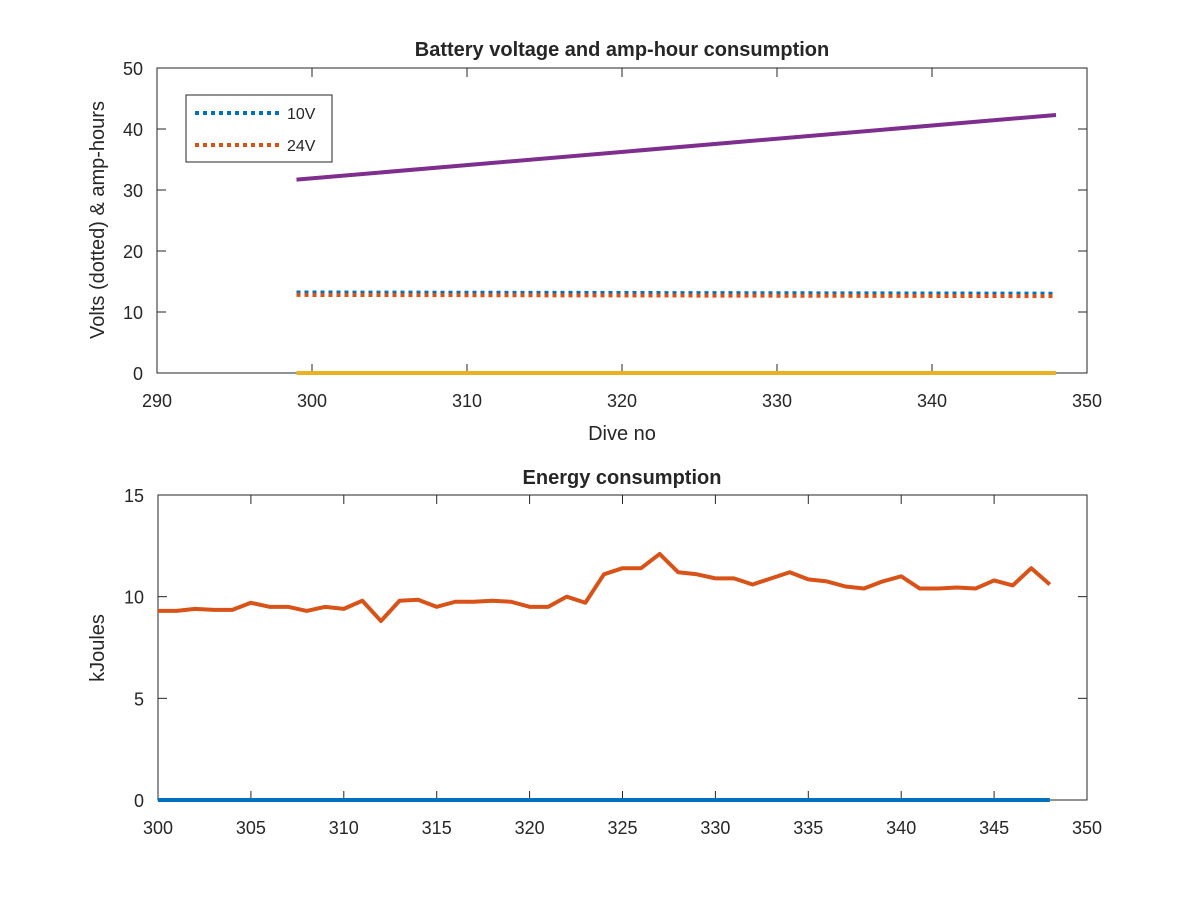 This screenshot has height=900, width=1200. I want to click on voltage-x-tick-label: 320, so click(622, 401).